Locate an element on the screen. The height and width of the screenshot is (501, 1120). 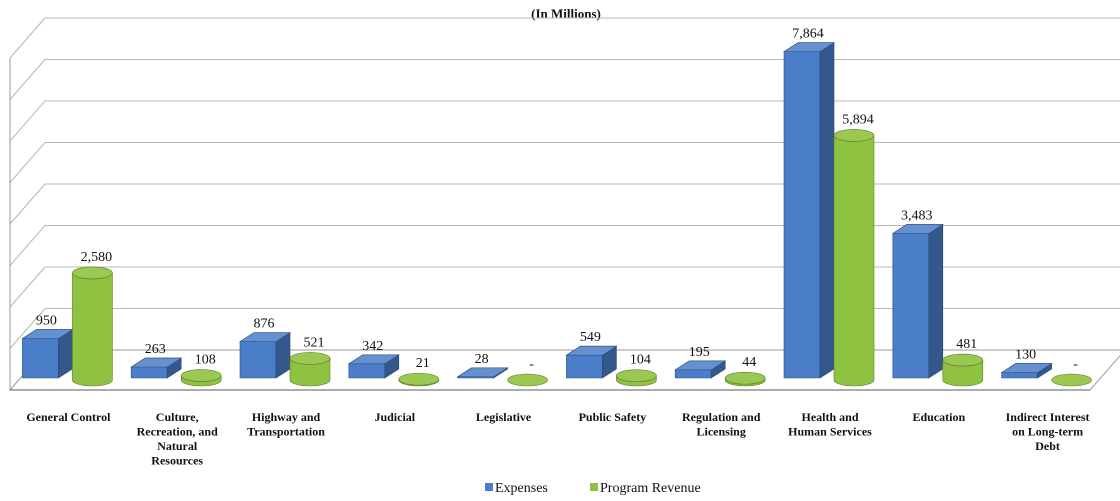
data-label-revenue-10: - is located at coordinates (1075, 364).